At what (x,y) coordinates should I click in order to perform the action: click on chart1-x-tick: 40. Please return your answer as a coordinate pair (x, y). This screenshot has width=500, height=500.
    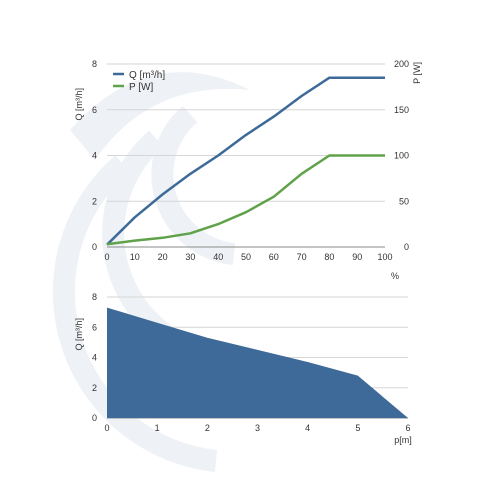
    Looking at the image, I should click on (218, 257).